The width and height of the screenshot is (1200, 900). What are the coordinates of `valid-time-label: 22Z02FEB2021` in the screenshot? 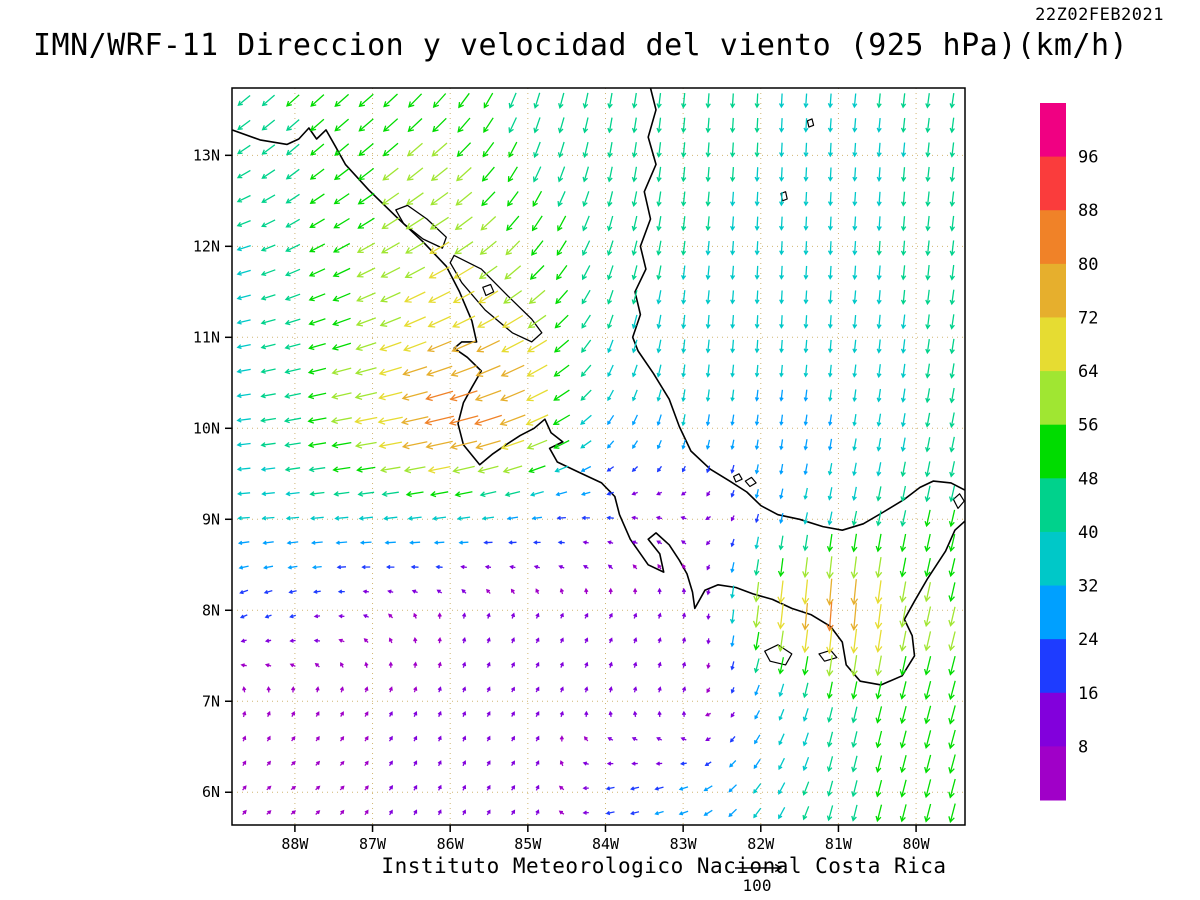 It's located at (1099, 15).